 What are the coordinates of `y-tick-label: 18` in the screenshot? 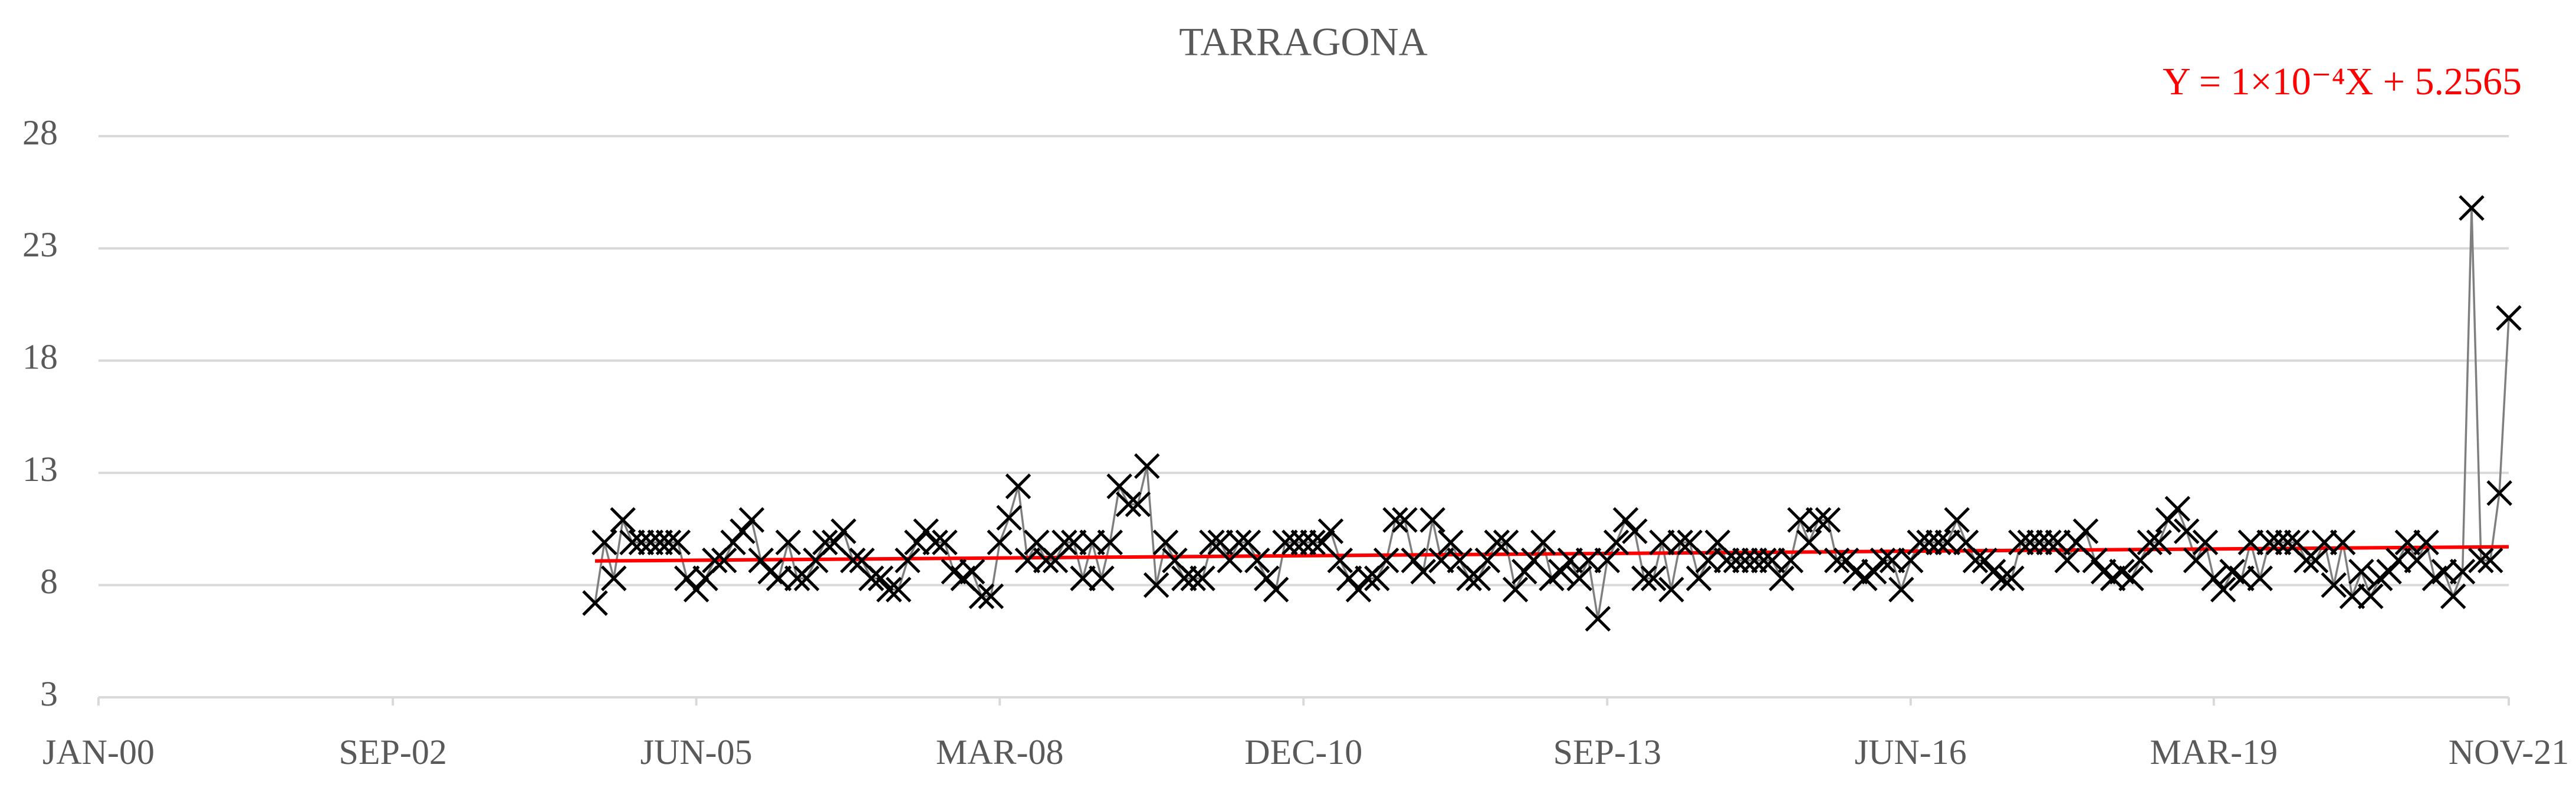 It's located at (40, 357).